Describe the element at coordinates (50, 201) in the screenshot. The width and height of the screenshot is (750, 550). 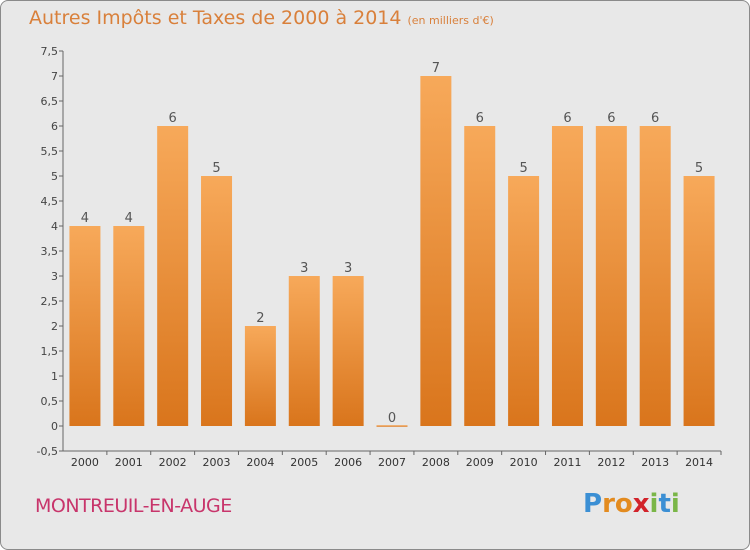
I see `y-tick-label: 4,5` at that location.